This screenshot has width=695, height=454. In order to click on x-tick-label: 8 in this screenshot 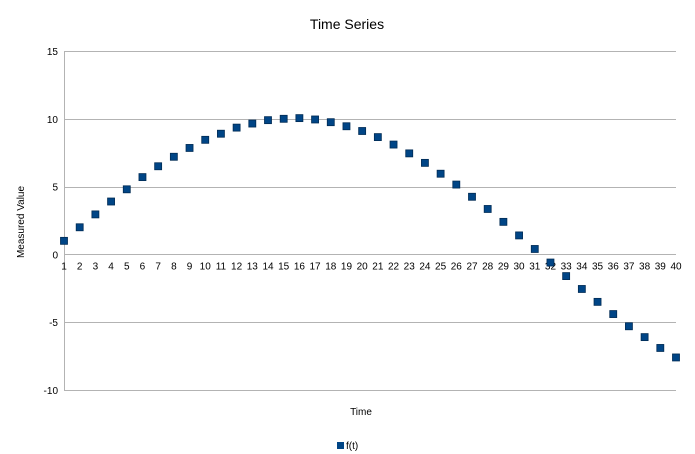, I will do `click(174, 266)`.